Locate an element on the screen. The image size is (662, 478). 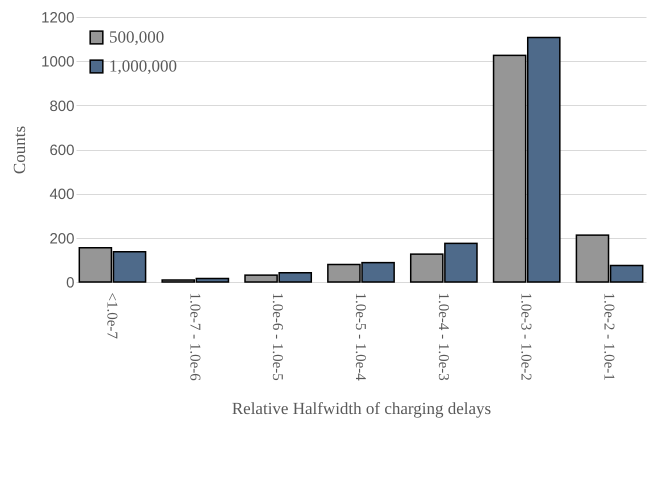
y-tick-label: 0 is located at coordinates (70, 283).